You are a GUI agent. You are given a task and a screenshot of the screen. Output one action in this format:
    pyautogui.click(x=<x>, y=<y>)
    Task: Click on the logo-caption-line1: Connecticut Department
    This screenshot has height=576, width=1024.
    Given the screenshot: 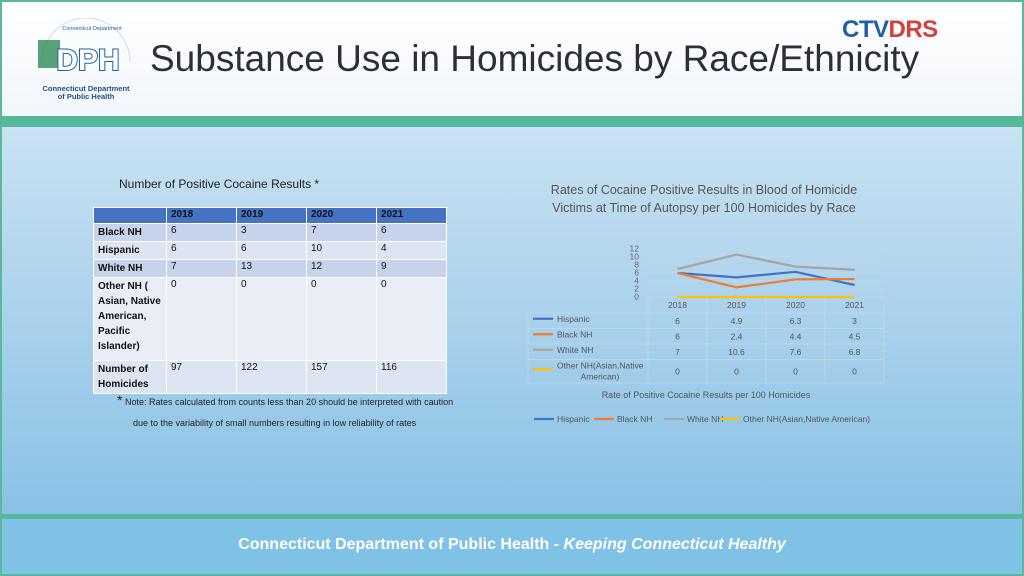 What is the action you would take?
    pyautogui.click(x=86, y=88)
    